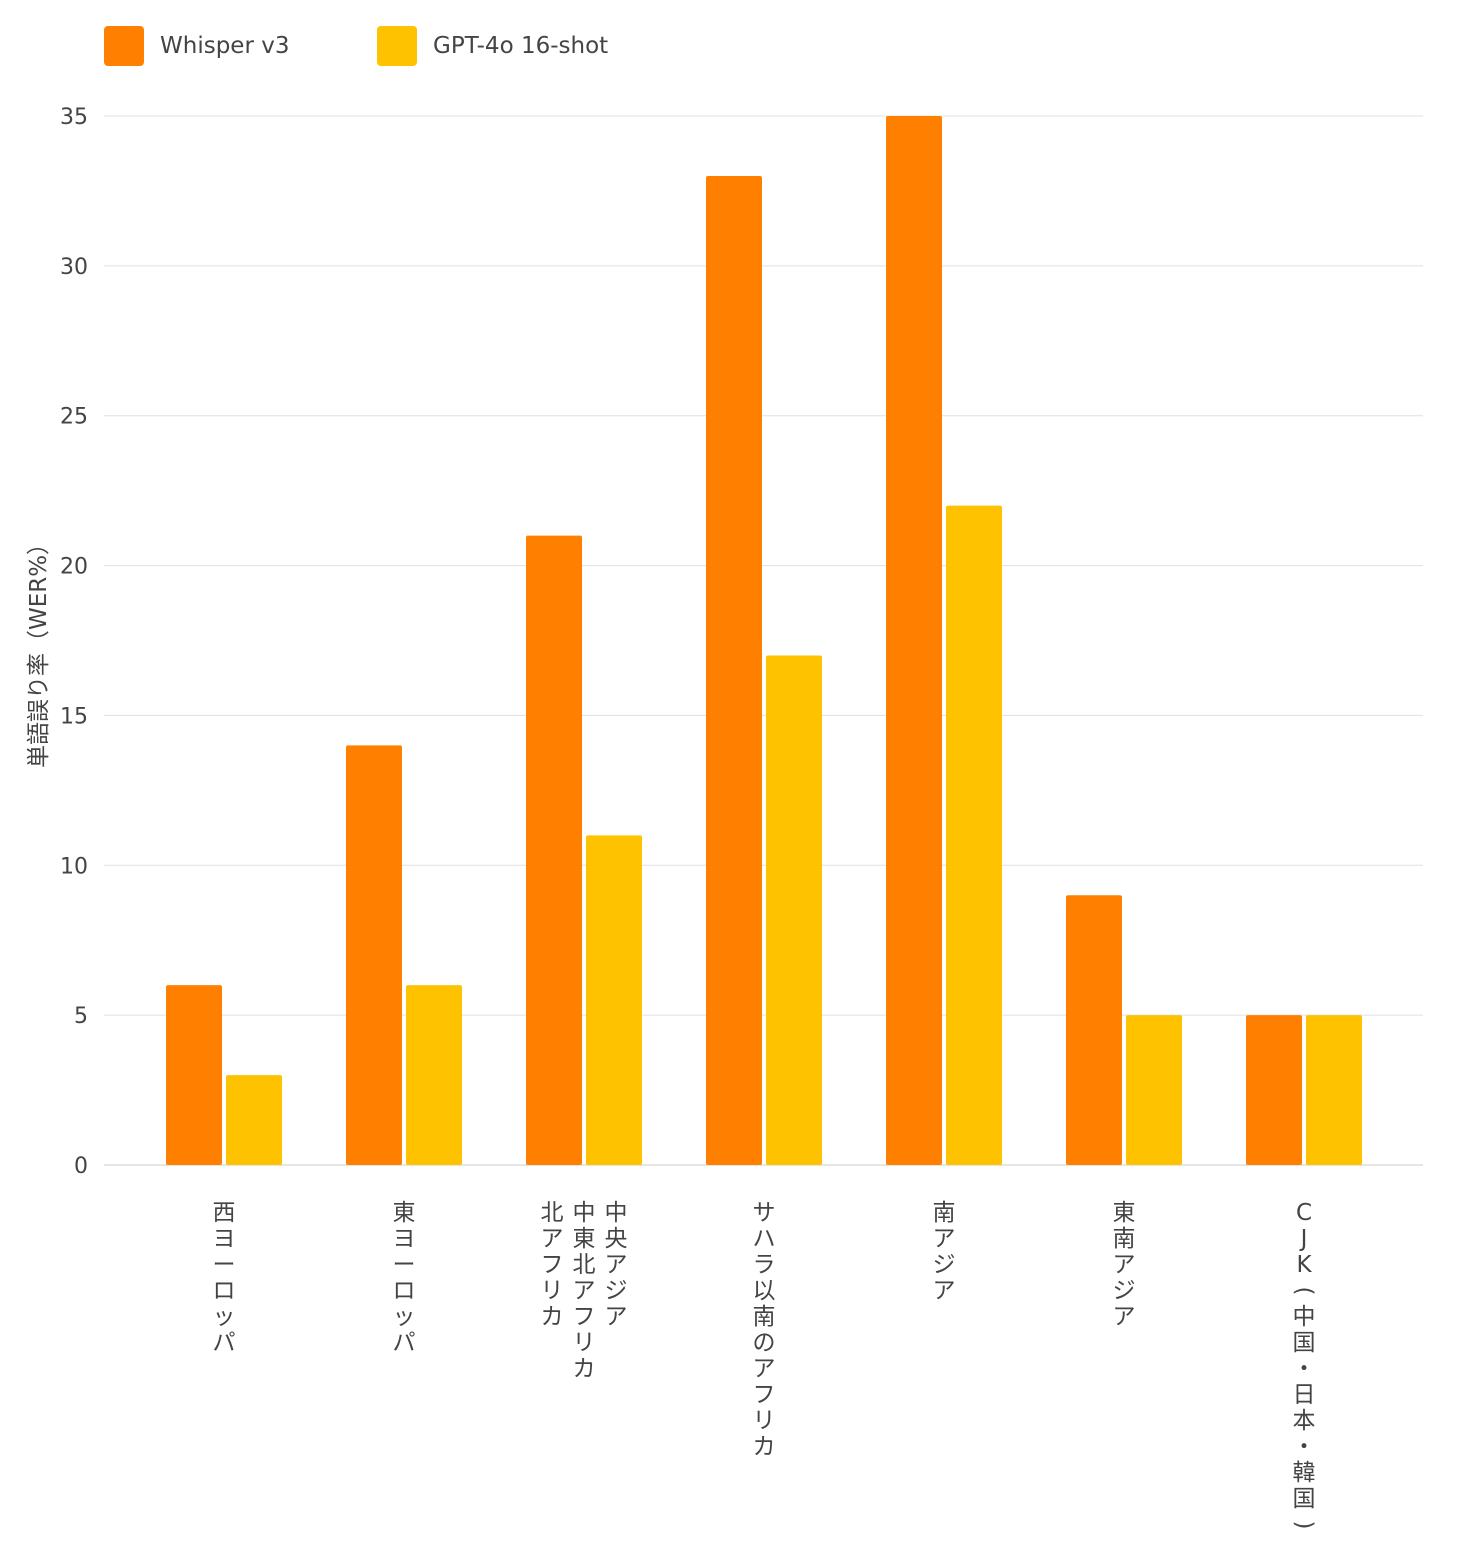  What do you see at coordinates (764, 1265) in the screenshot?
I see `x-category-char: ラ` at bounding box center [764, 1265].